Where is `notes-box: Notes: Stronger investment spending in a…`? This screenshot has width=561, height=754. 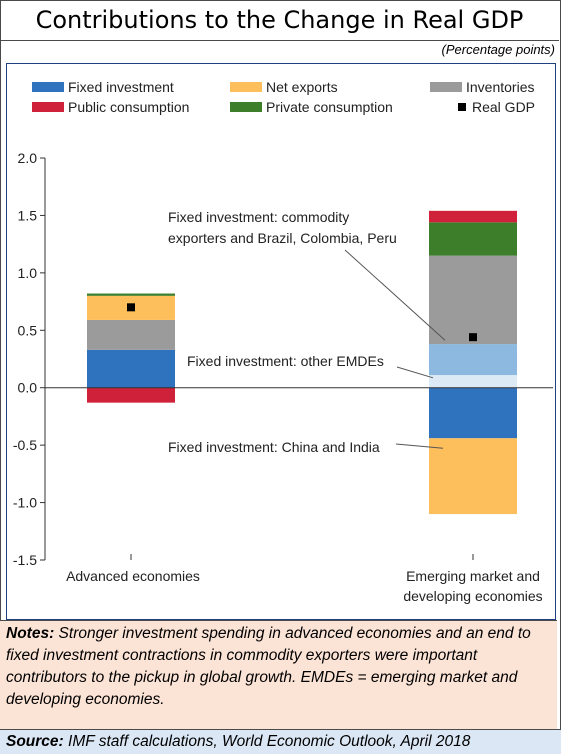 notes-box: Notes: Stronger investment spending in a… is located at coordinates (278, 675).